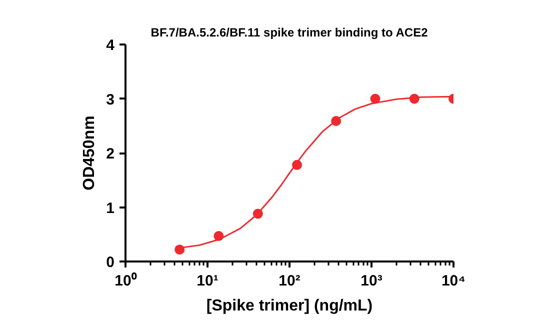 The width and height of the screenshot is (545, 331). What do you see at coordinates (110, 262) in the screenshot?
I see `y-tick-label: 0` at bounding box center [110, 262].